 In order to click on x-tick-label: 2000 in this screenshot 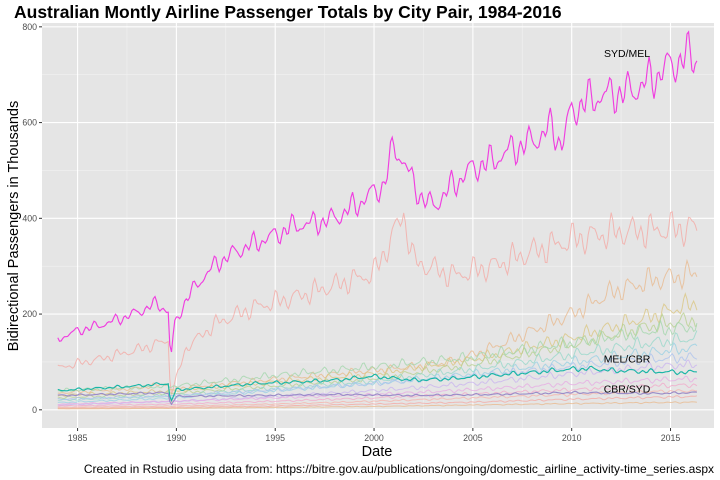, I will do `click(374, 438)`.